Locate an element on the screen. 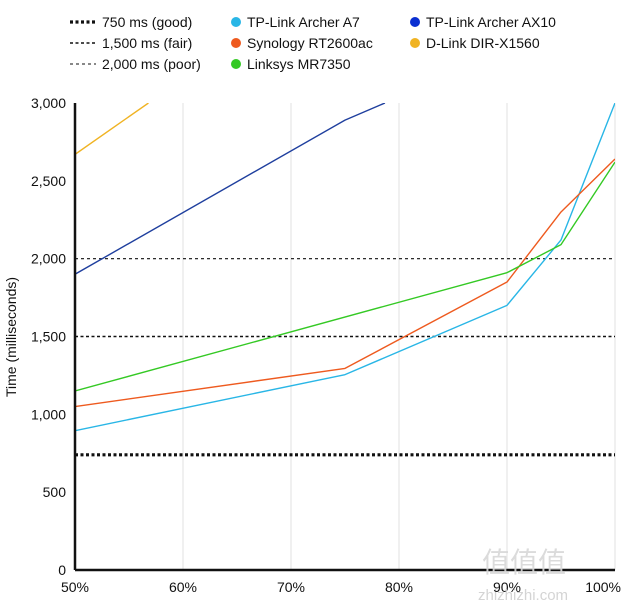  x-tick-label: 50% is located at coordinates (75, 587).